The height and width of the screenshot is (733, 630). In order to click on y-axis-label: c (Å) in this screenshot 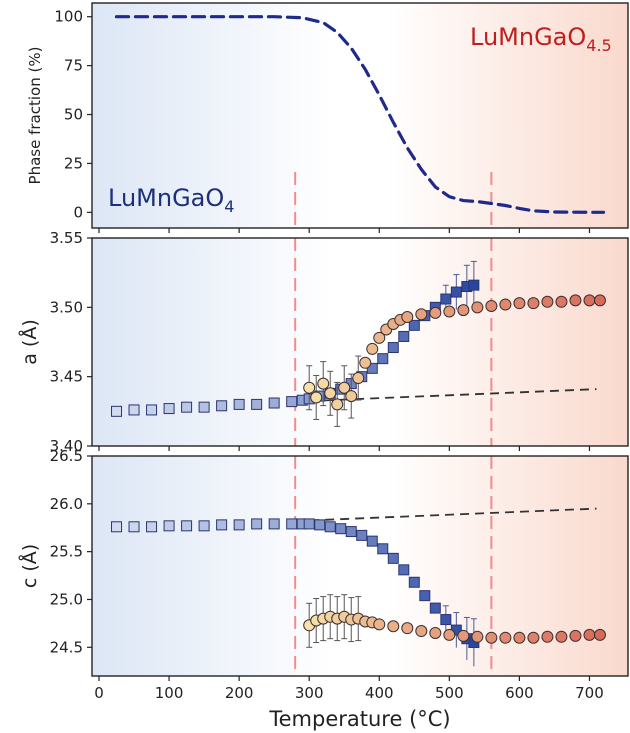, I will do `click(29, 566)`.